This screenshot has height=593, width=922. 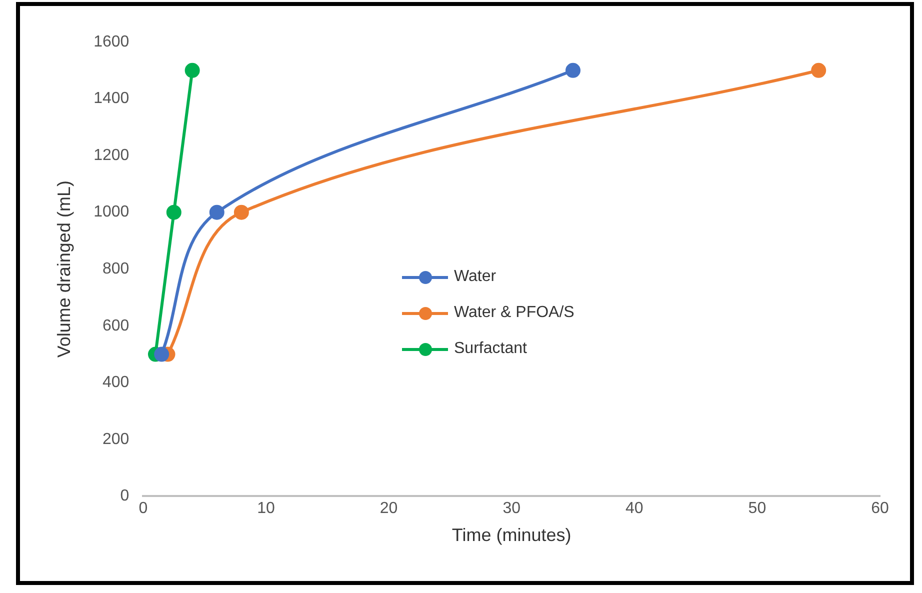 What do you see at coordinates (880, 509) in the screenshot?
I see `x-tick-label: 60` at bounding box center [880, 509].